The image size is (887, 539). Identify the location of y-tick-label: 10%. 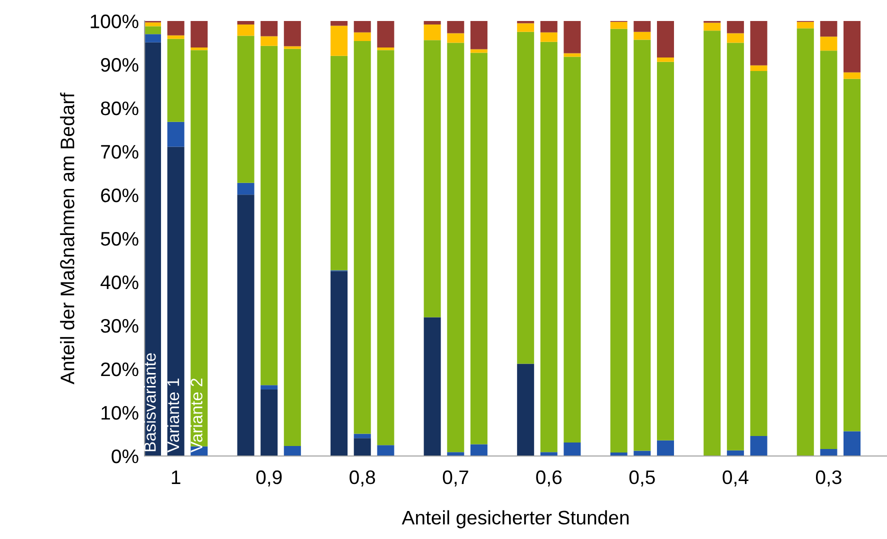
(120, 413).